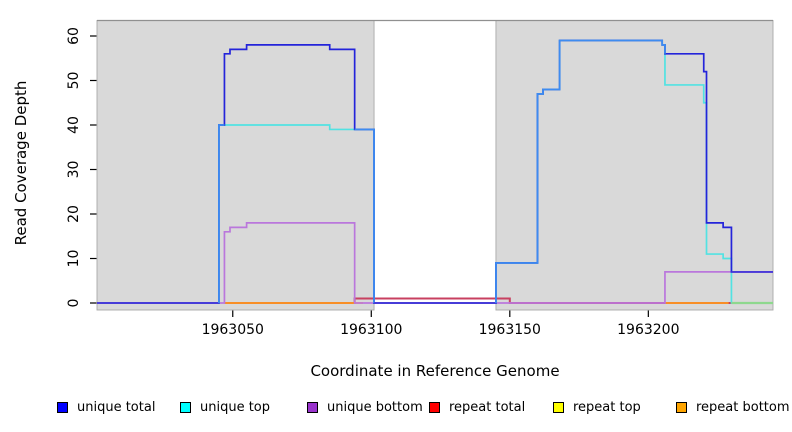 The height and width of the screenshot is (432, 792). I want to click on y-tick-label: 0, so click(74, 303).